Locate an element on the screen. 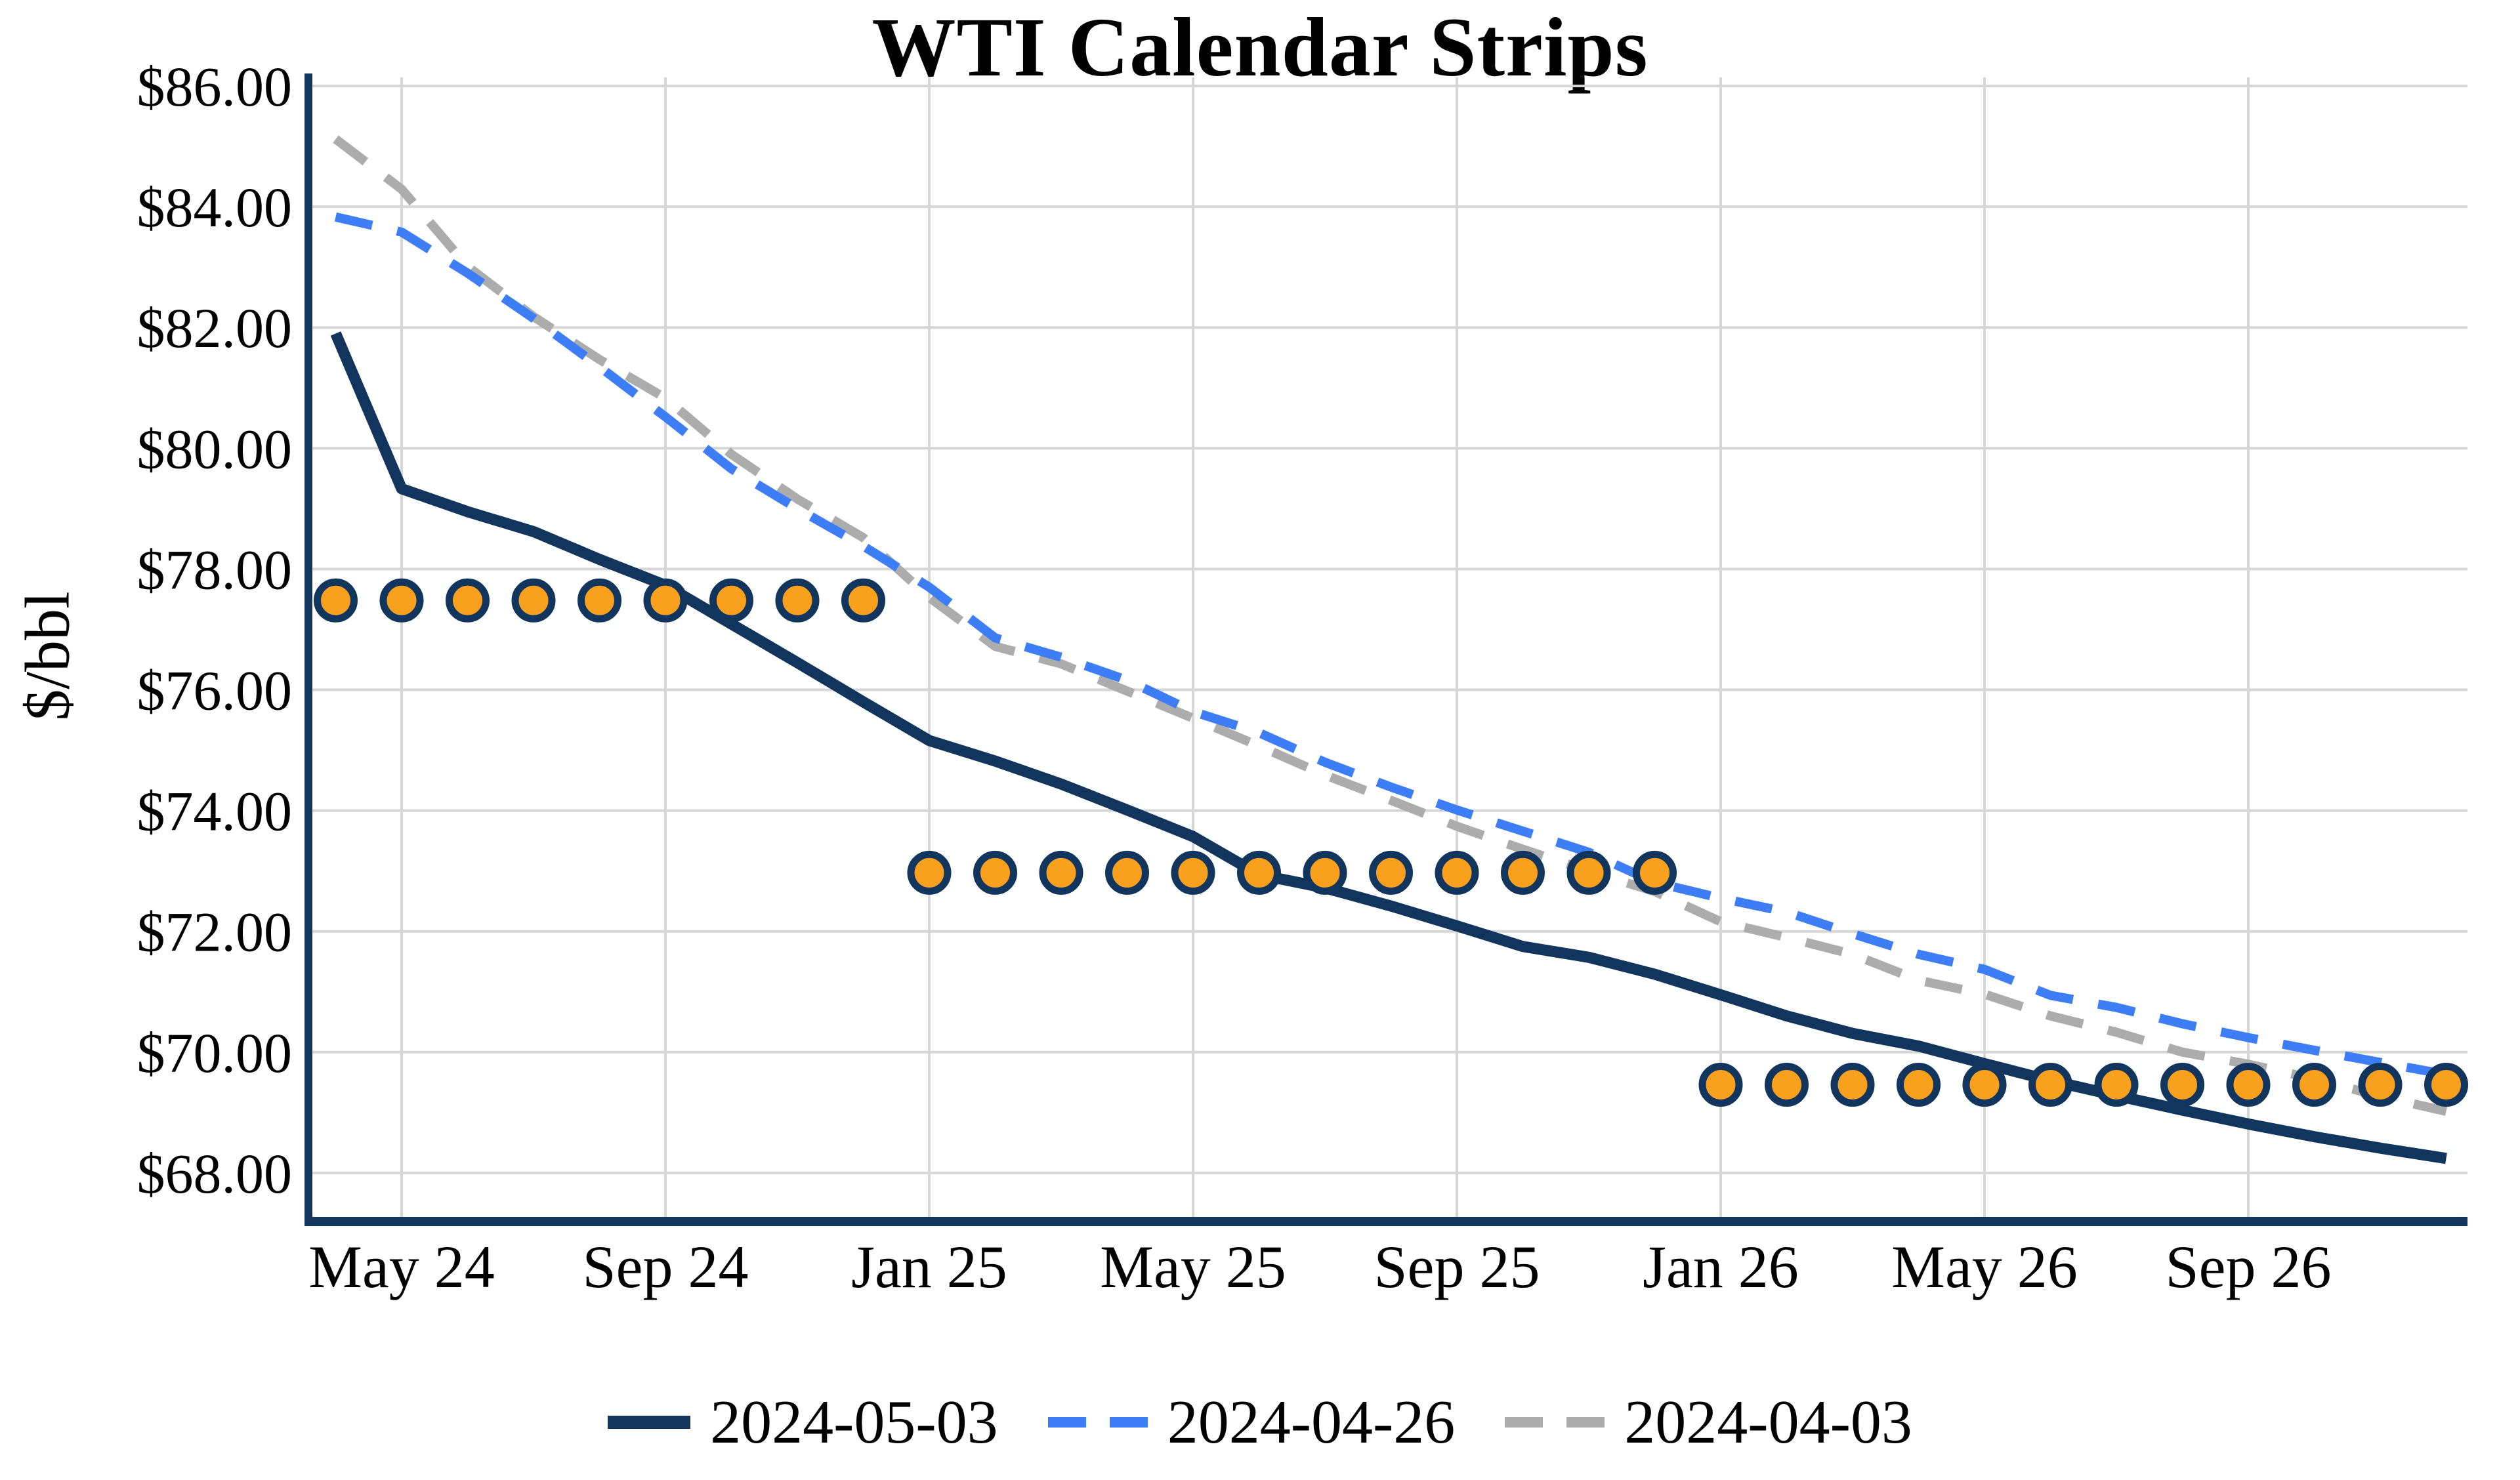 This screenshot has width=2520, height=1480. x-tick-label: Sep 24 is located at coordinates (666, 1266).